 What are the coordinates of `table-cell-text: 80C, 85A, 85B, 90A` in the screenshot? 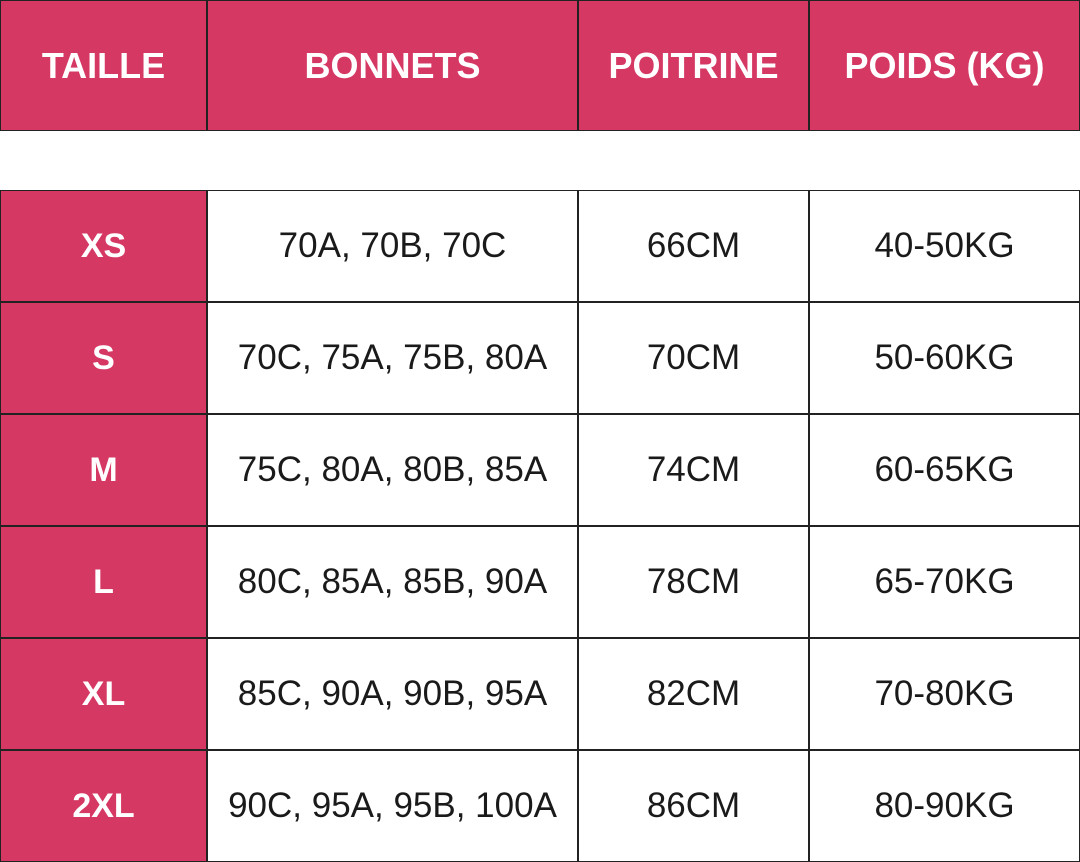 It's located at (392, 581).